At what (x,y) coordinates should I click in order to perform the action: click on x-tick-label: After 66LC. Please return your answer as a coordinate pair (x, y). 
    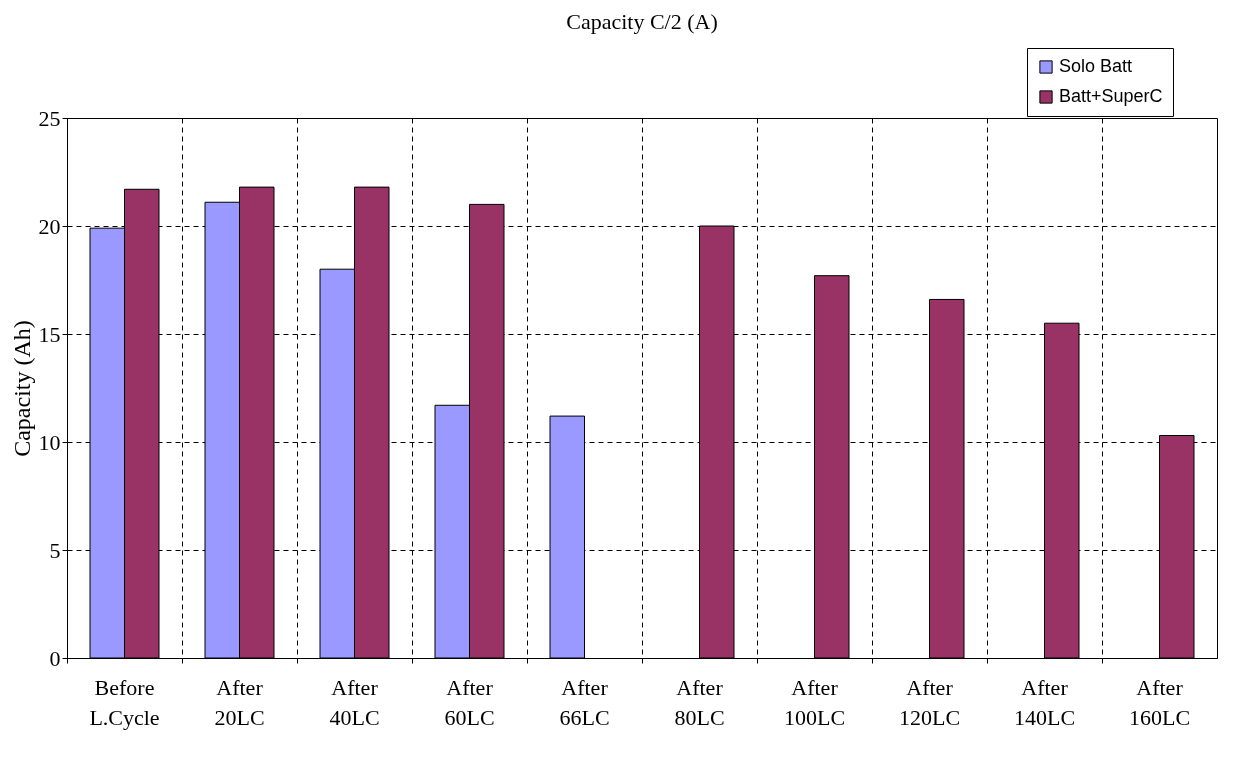
    Looking at the image, I should click on (584, 702).